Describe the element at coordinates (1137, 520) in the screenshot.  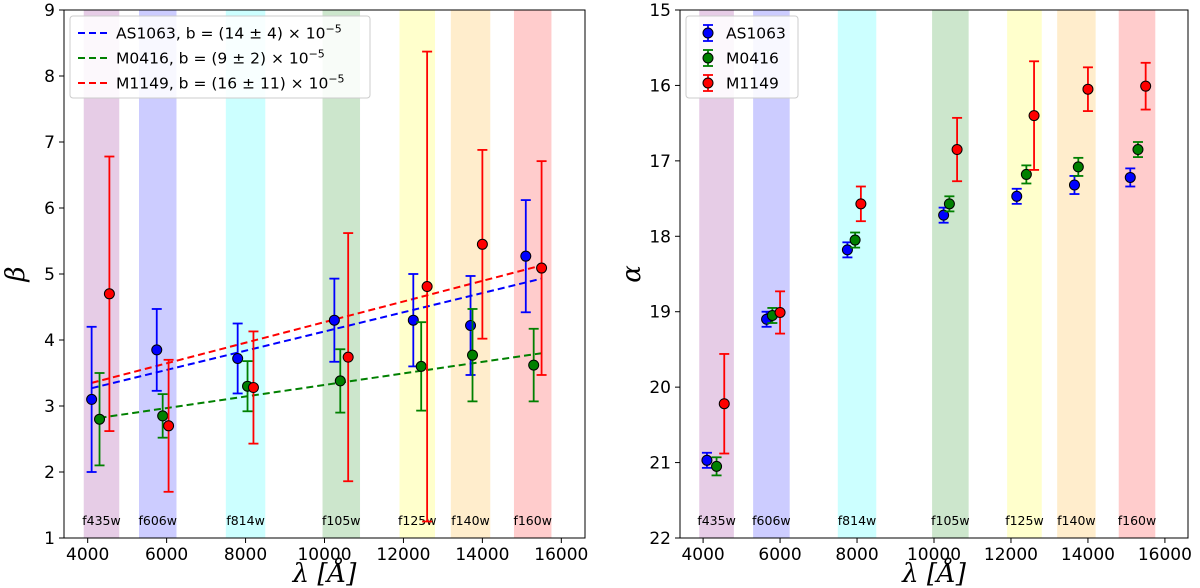
I see `alpha-band-label-f160w: f160w` at that location.